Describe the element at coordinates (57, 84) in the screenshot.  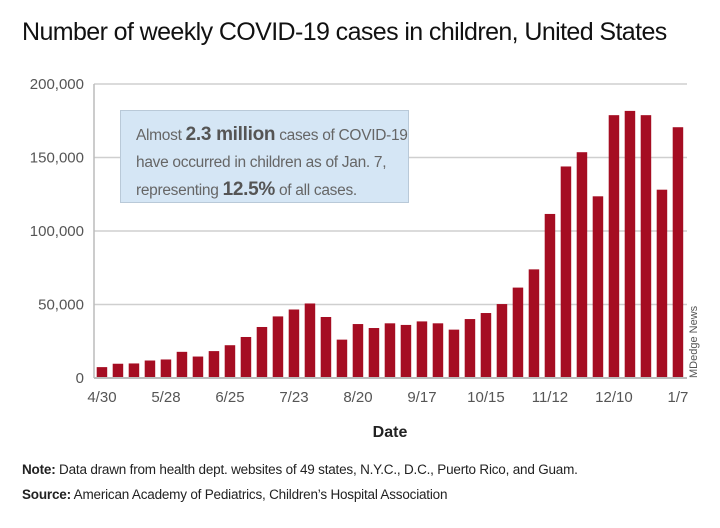
I see `y-tick-label: 200,000` at that location.